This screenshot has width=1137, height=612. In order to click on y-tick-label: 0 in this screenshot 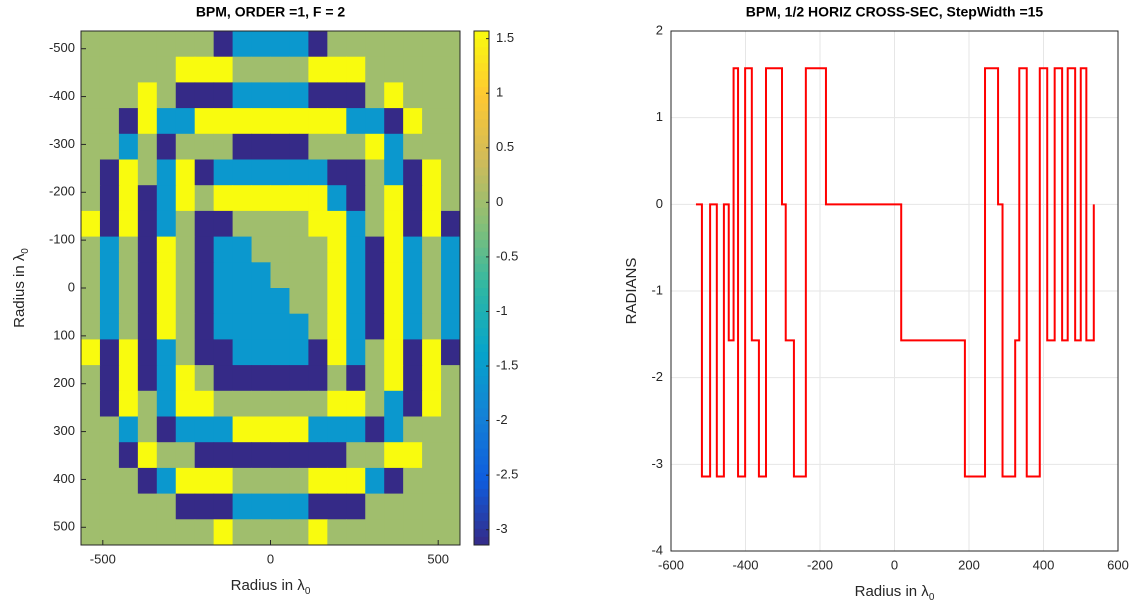, I will do `click(71, 286)`.